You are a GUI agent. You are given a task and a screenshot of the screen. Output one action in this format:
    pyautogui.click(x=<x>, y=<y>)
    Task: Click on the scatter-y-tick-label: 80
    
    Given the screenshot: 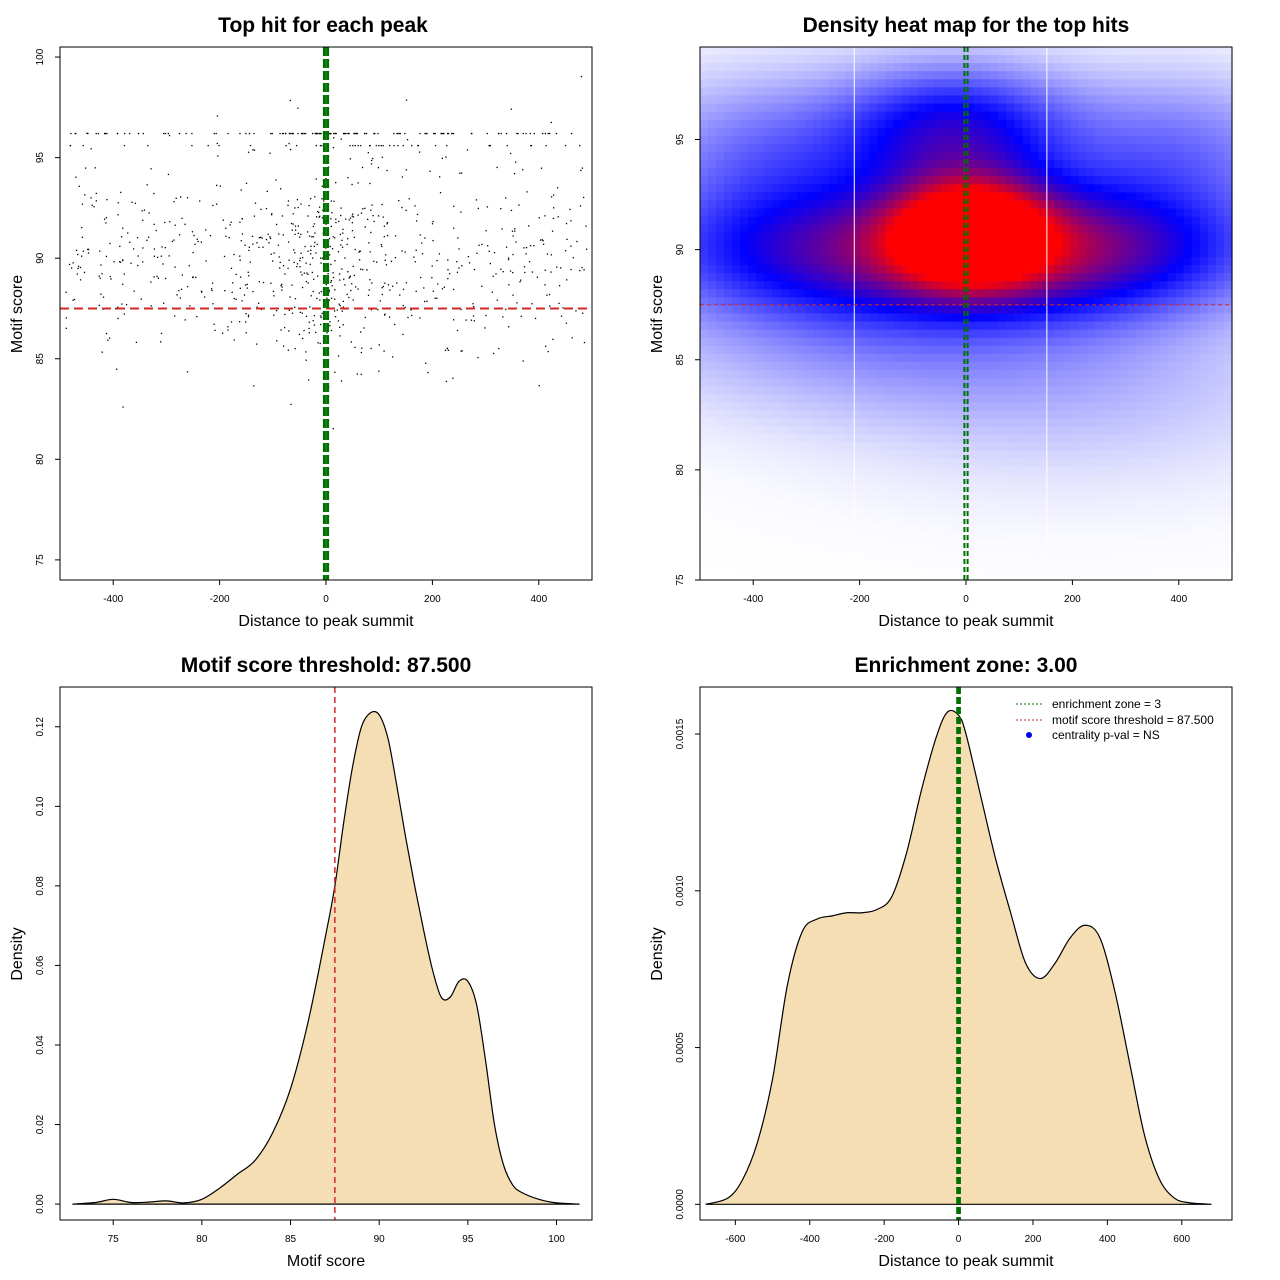 What is the action you would take?
    pyautogui.click(x=40, y=459)
    